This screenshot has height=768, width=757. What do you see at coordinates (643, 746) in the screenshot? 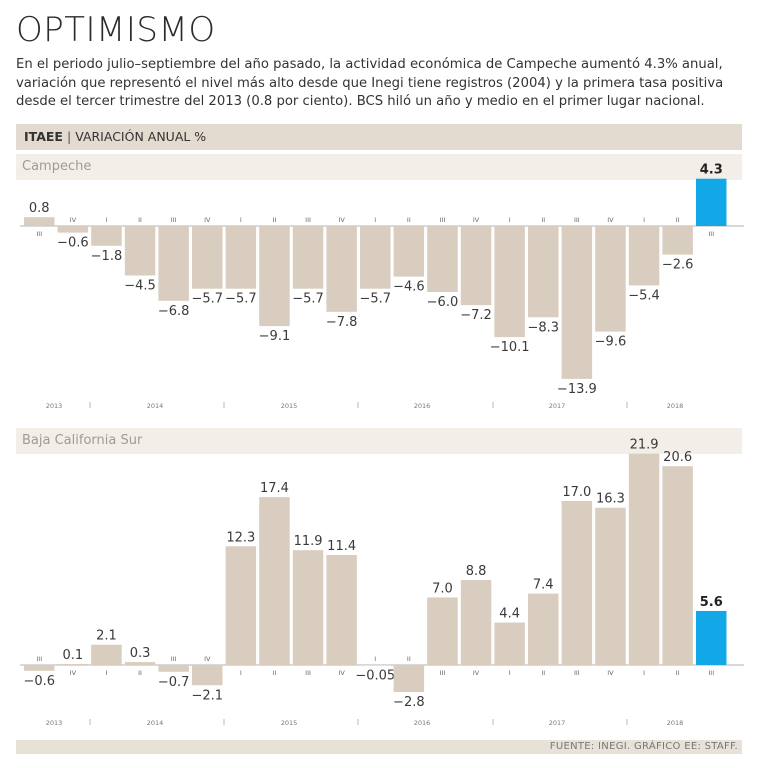
I see `source-note: FUENTE: INEGI. GRÁFICO EE: STAFF.` at bounding box center [643, 746].